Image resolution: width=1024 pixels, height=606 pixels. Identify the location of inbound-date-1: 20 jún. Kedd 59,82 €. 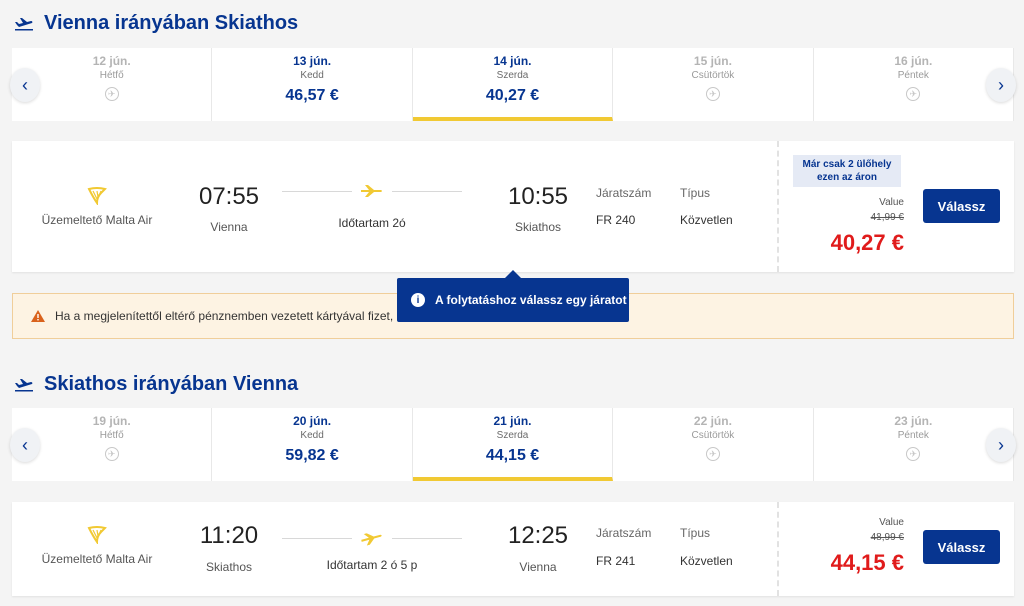
(312, 444).